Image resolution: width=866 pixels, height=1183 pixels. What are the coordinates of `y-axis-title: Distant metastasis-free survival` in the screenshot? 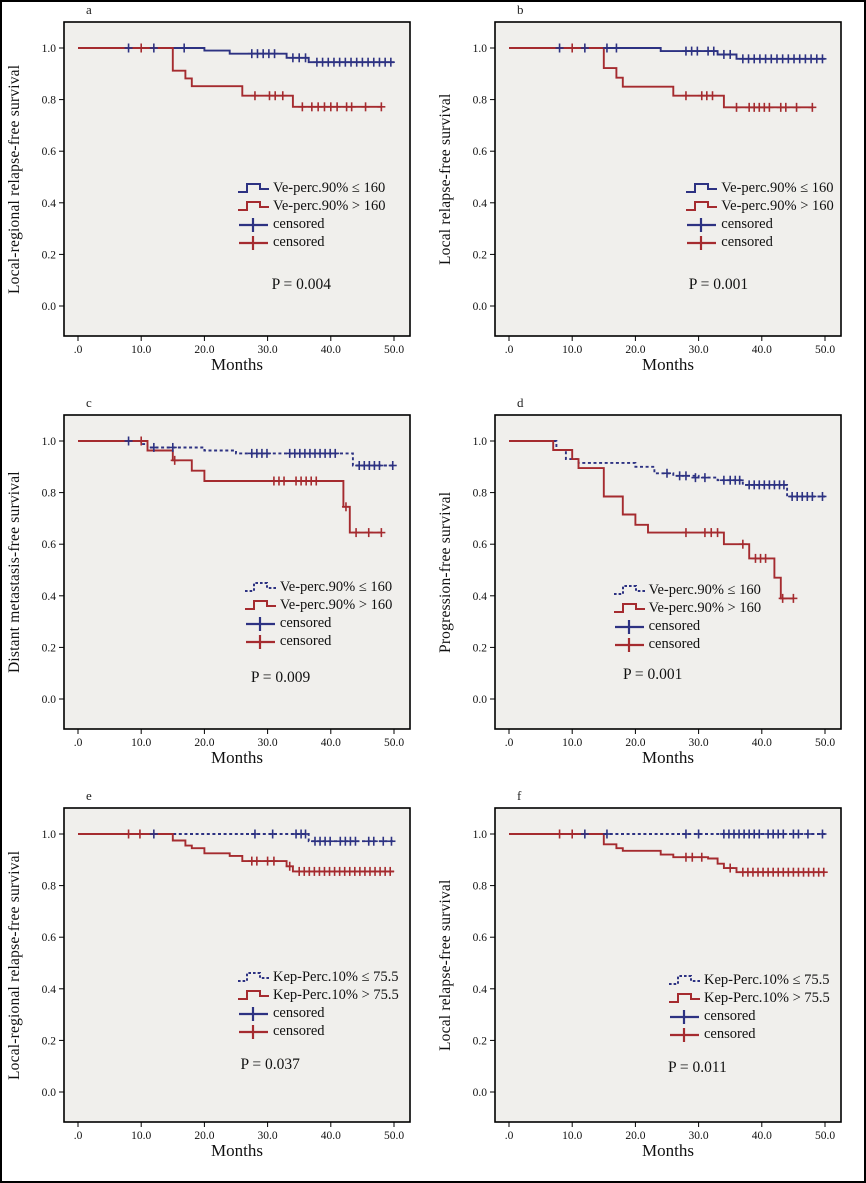 It's located at (14, 572).